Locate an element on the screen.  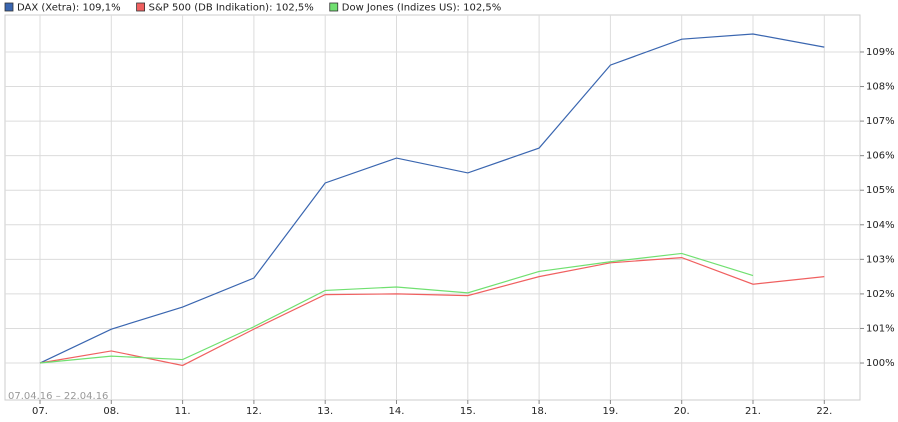
y-tick-label: 100% is located at coordinates (880, 363).